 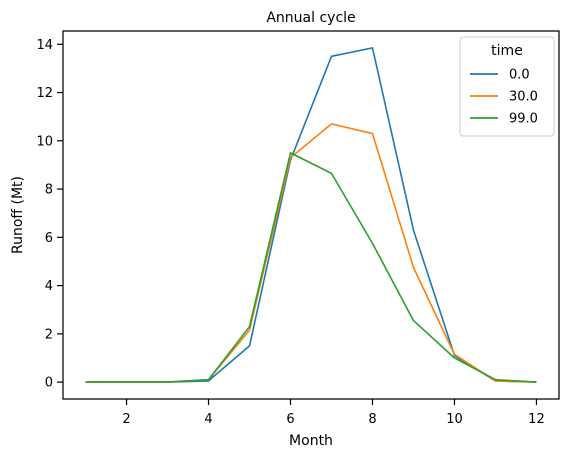 What do you see at coordinates (372, 419) in the screenshot?
I see `x-tick-label: 8` at bounding box center [372, 419].